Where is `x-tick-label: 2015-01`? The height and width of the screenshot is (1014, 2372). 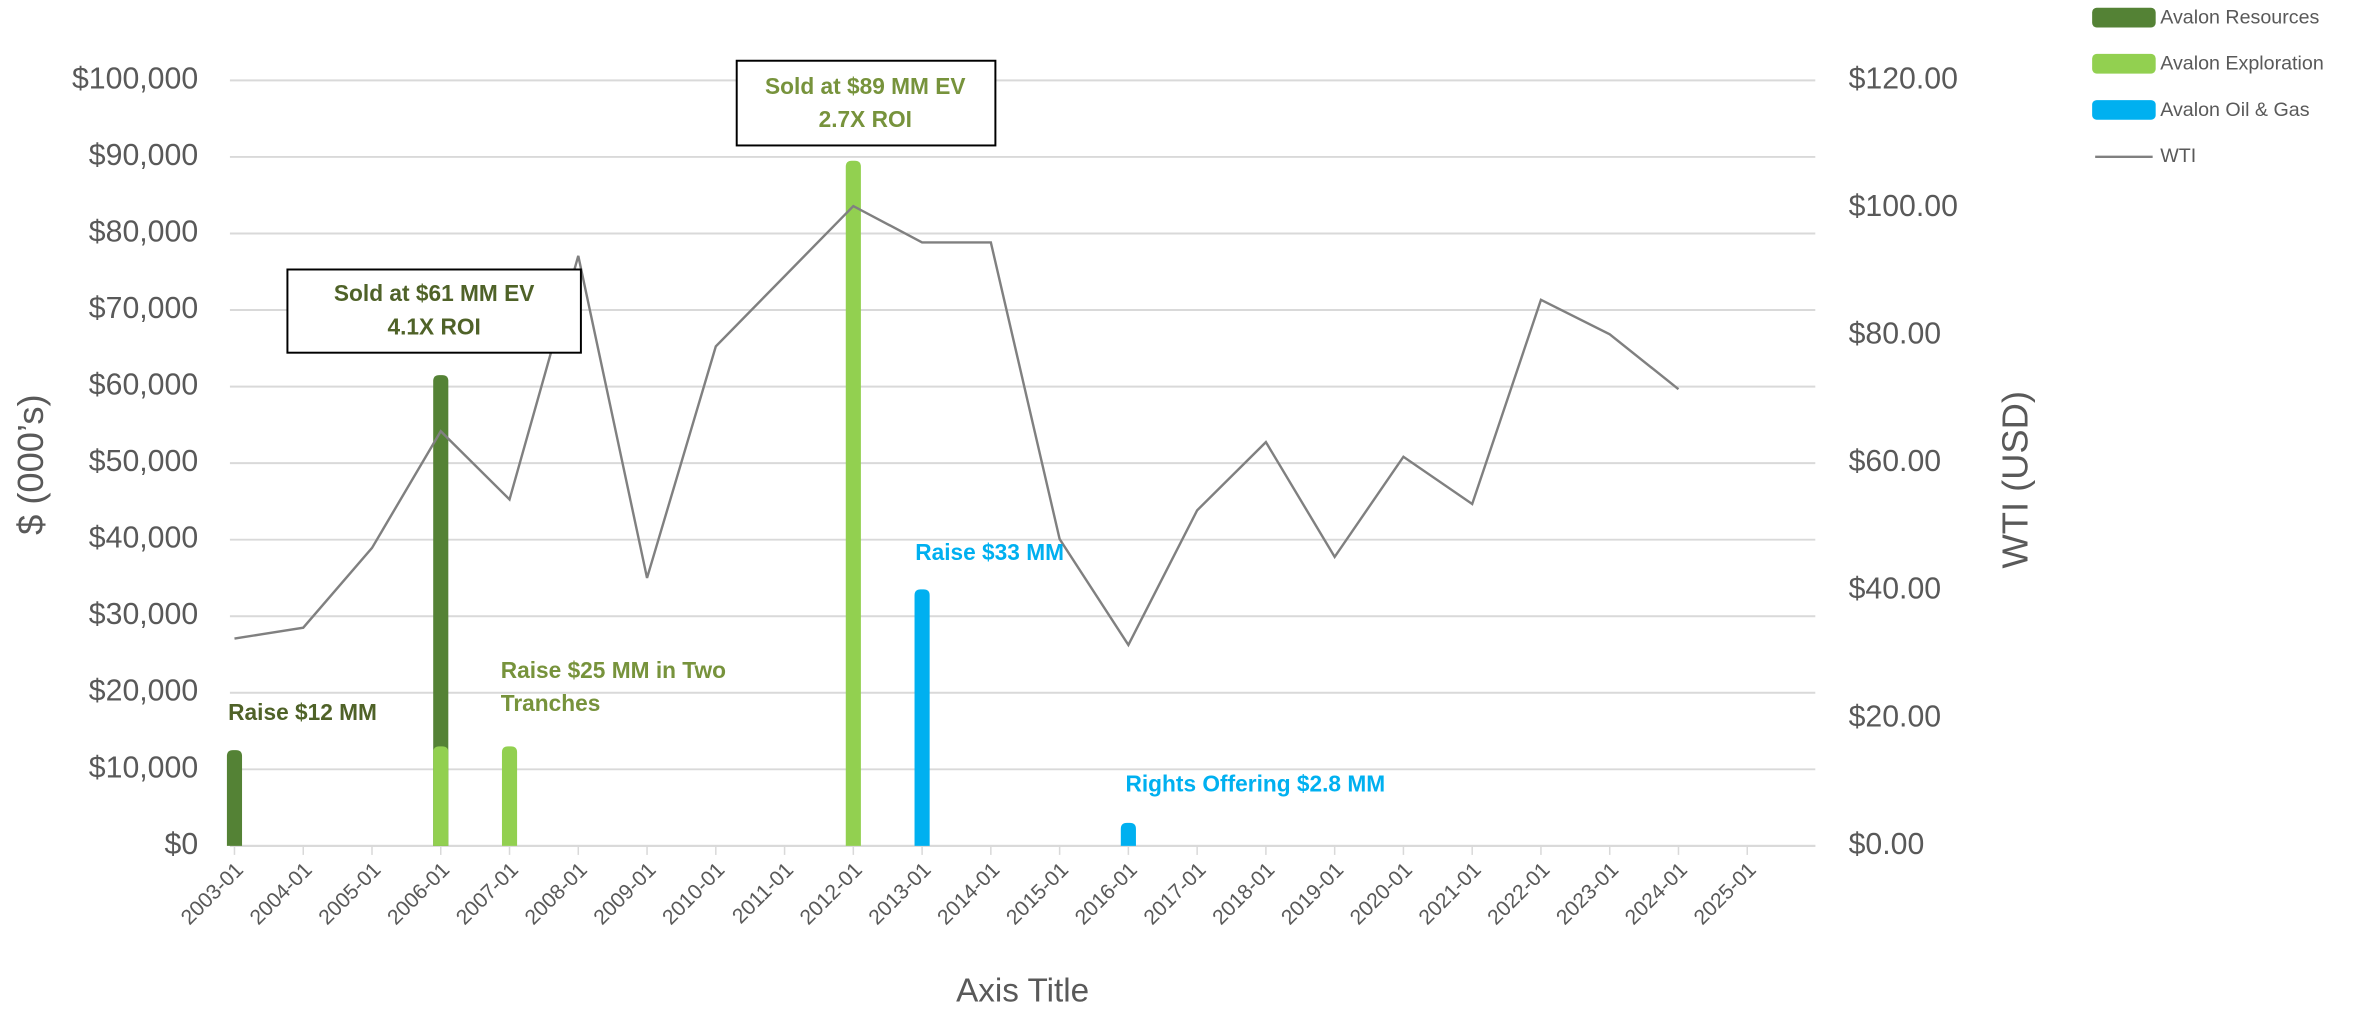
x-tick-label: 2015-01 is located at coordinates (1037, 893).